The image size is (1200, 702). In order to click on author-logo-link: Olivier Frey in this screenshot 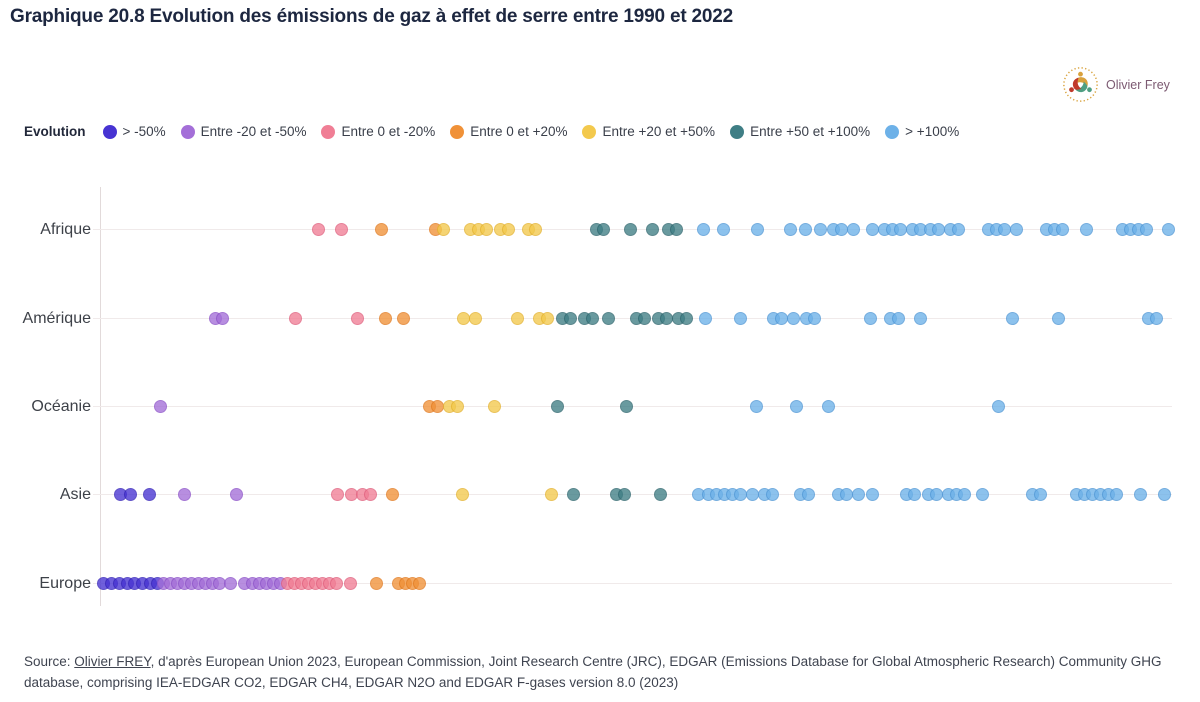, I will do `click(1116, 84)`.